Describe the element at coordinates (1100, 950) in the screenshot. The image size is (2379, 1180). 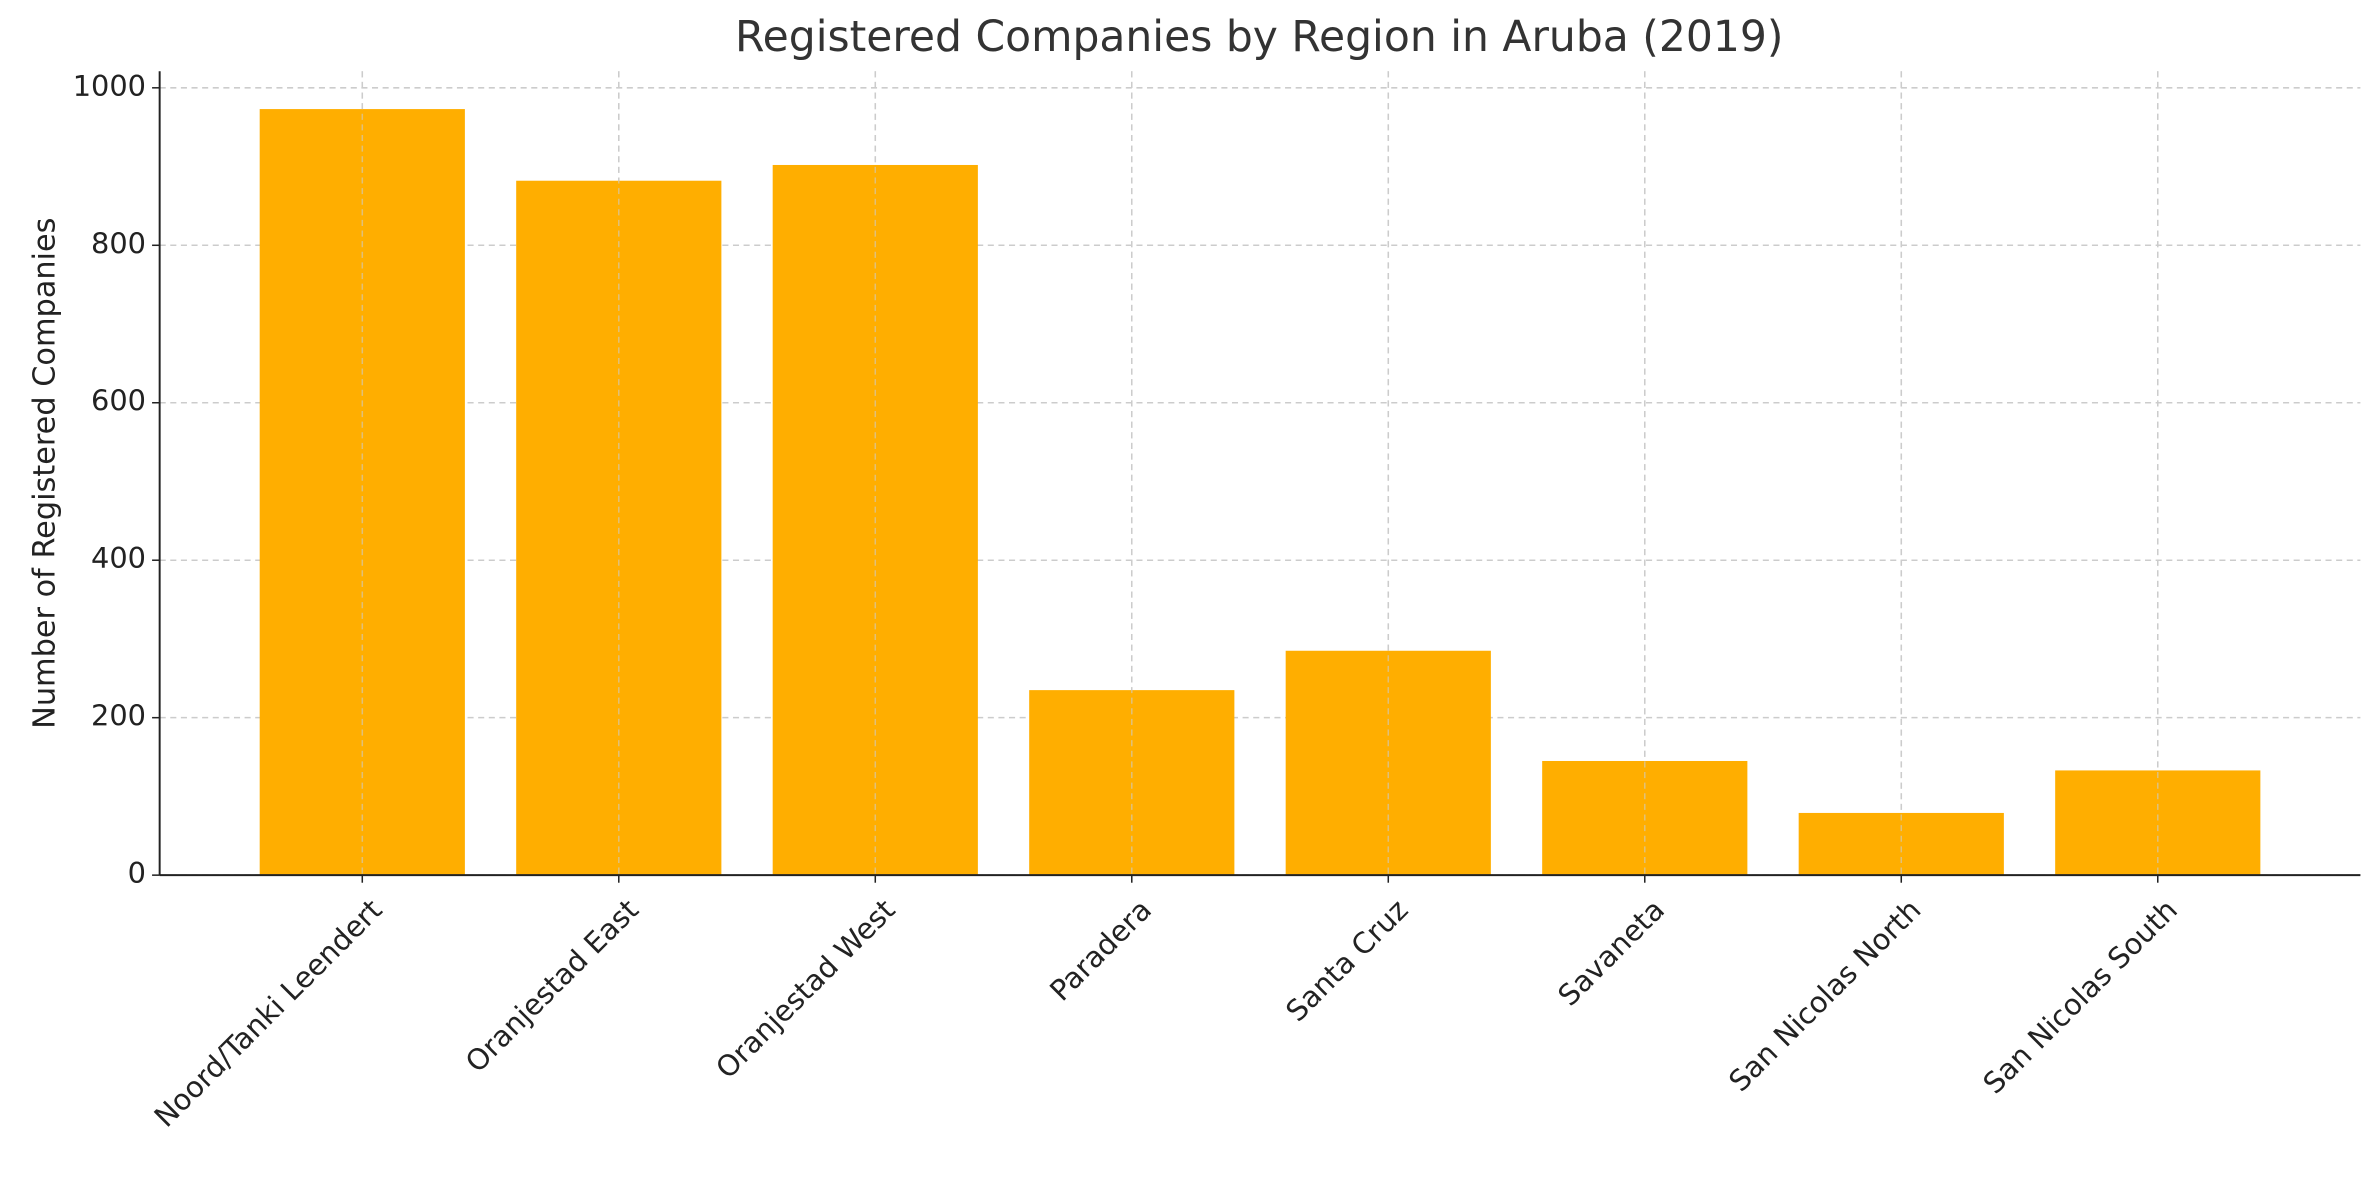
I see `x-tick-label: Paradera` at that location.